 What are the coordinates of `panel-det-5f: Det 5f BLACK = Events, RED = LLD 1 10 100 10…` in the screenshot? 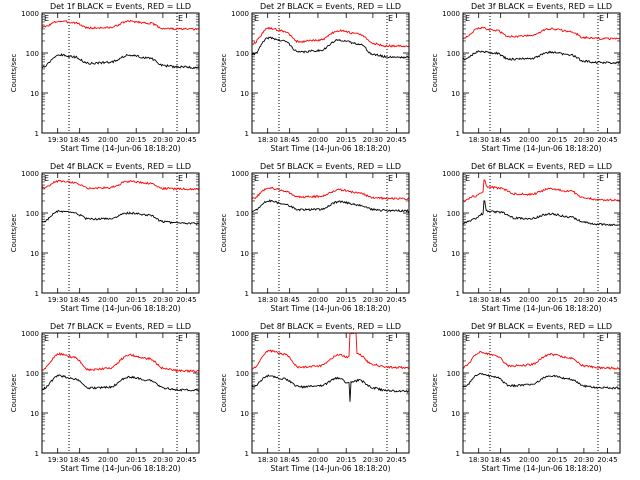 It's located at (315, 237).